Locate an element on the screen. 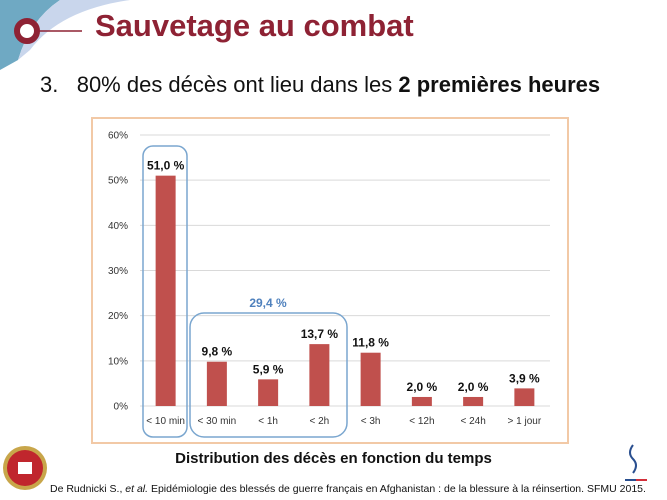  y-tick-label: 10% is located at coordinates (118, 361).